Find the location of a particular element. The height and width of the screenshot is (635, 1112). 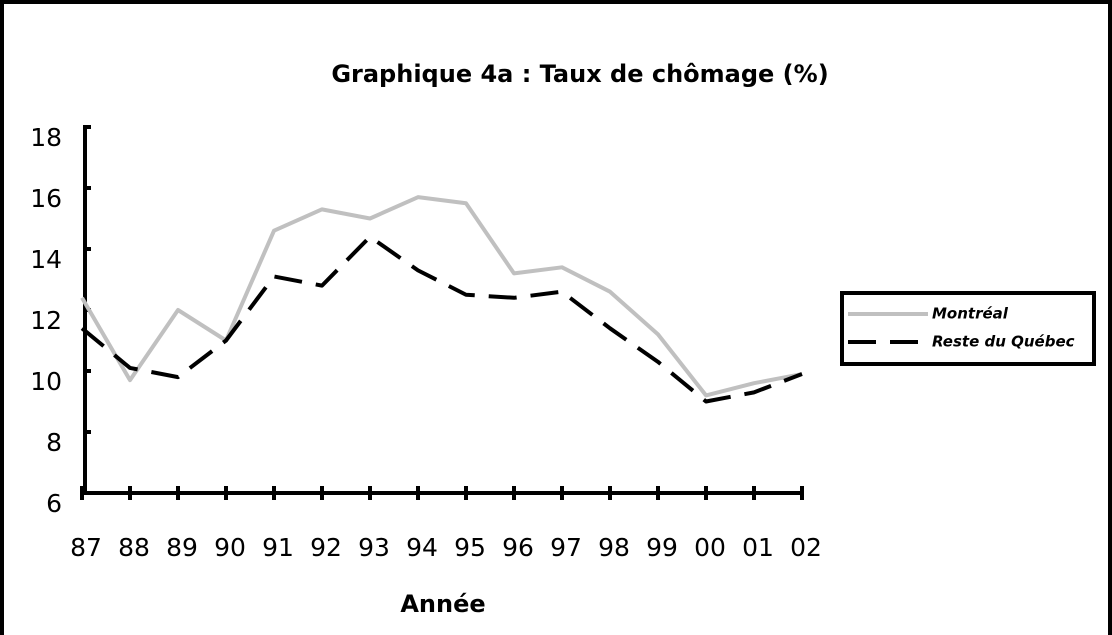

x-tick-label: 90 is located at coordinates (230, 547).